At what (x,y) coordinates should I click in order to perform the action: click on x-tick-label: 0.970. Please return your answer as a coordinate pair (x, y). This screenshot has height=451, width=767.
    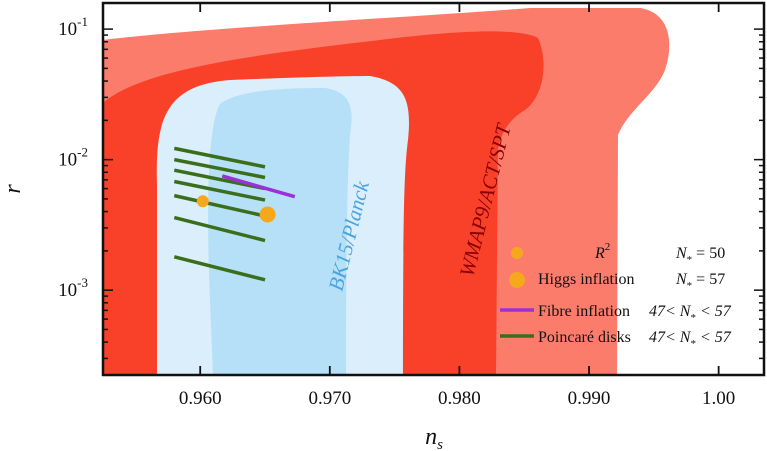
    Looking at the image, I should click on (329, 398).